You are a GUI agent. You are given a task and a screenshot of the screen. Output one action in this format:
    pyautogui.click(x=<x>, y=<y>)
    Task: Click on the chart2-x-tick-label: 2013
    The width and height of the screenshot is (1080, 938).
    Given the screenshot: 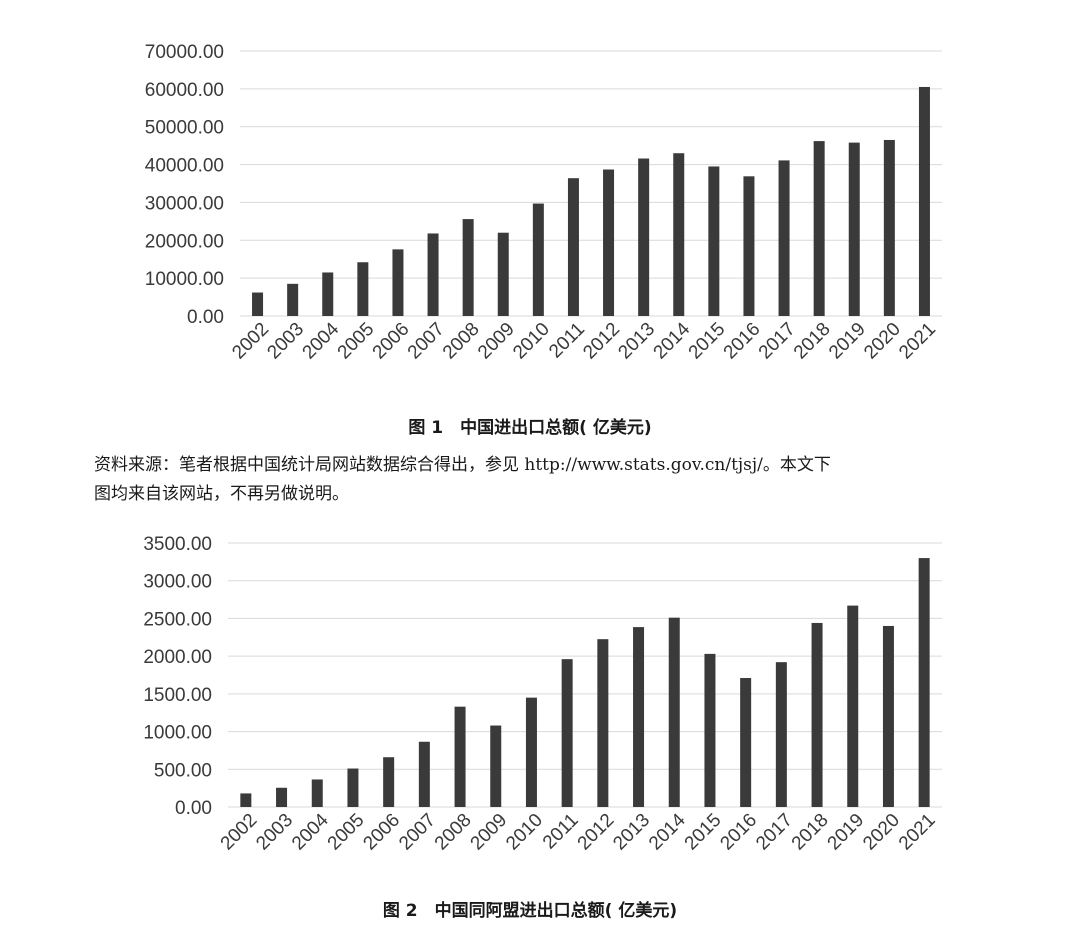 What is the action you would take?
    pyautogui.click(x=631, y=832)
    